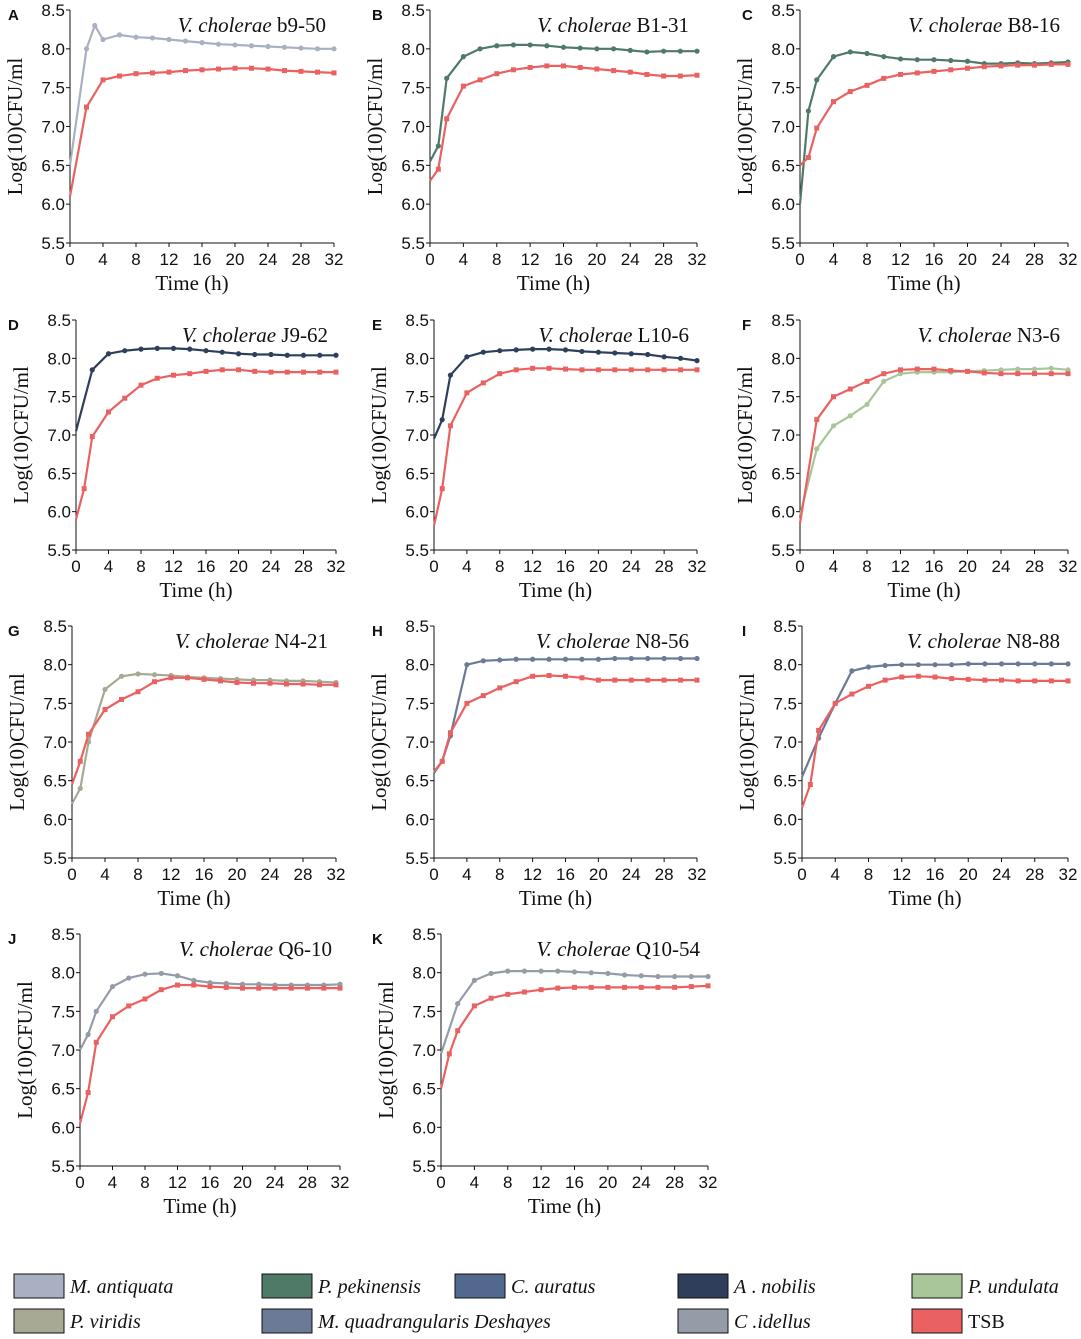 The height and width of the screenshot is (1339, 1081). I want to click on x-tick-label: 8, so click(866, 566).